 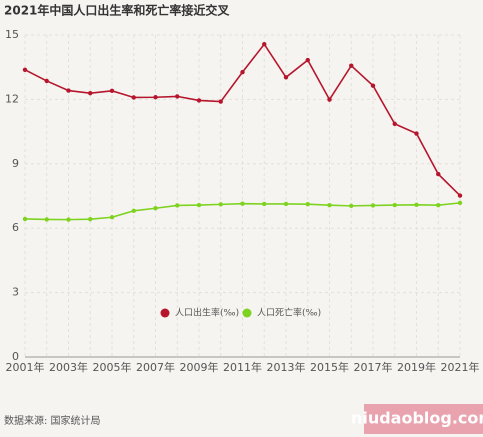 I want to click on y-tick-label: 9, so click(x=15, y=163).